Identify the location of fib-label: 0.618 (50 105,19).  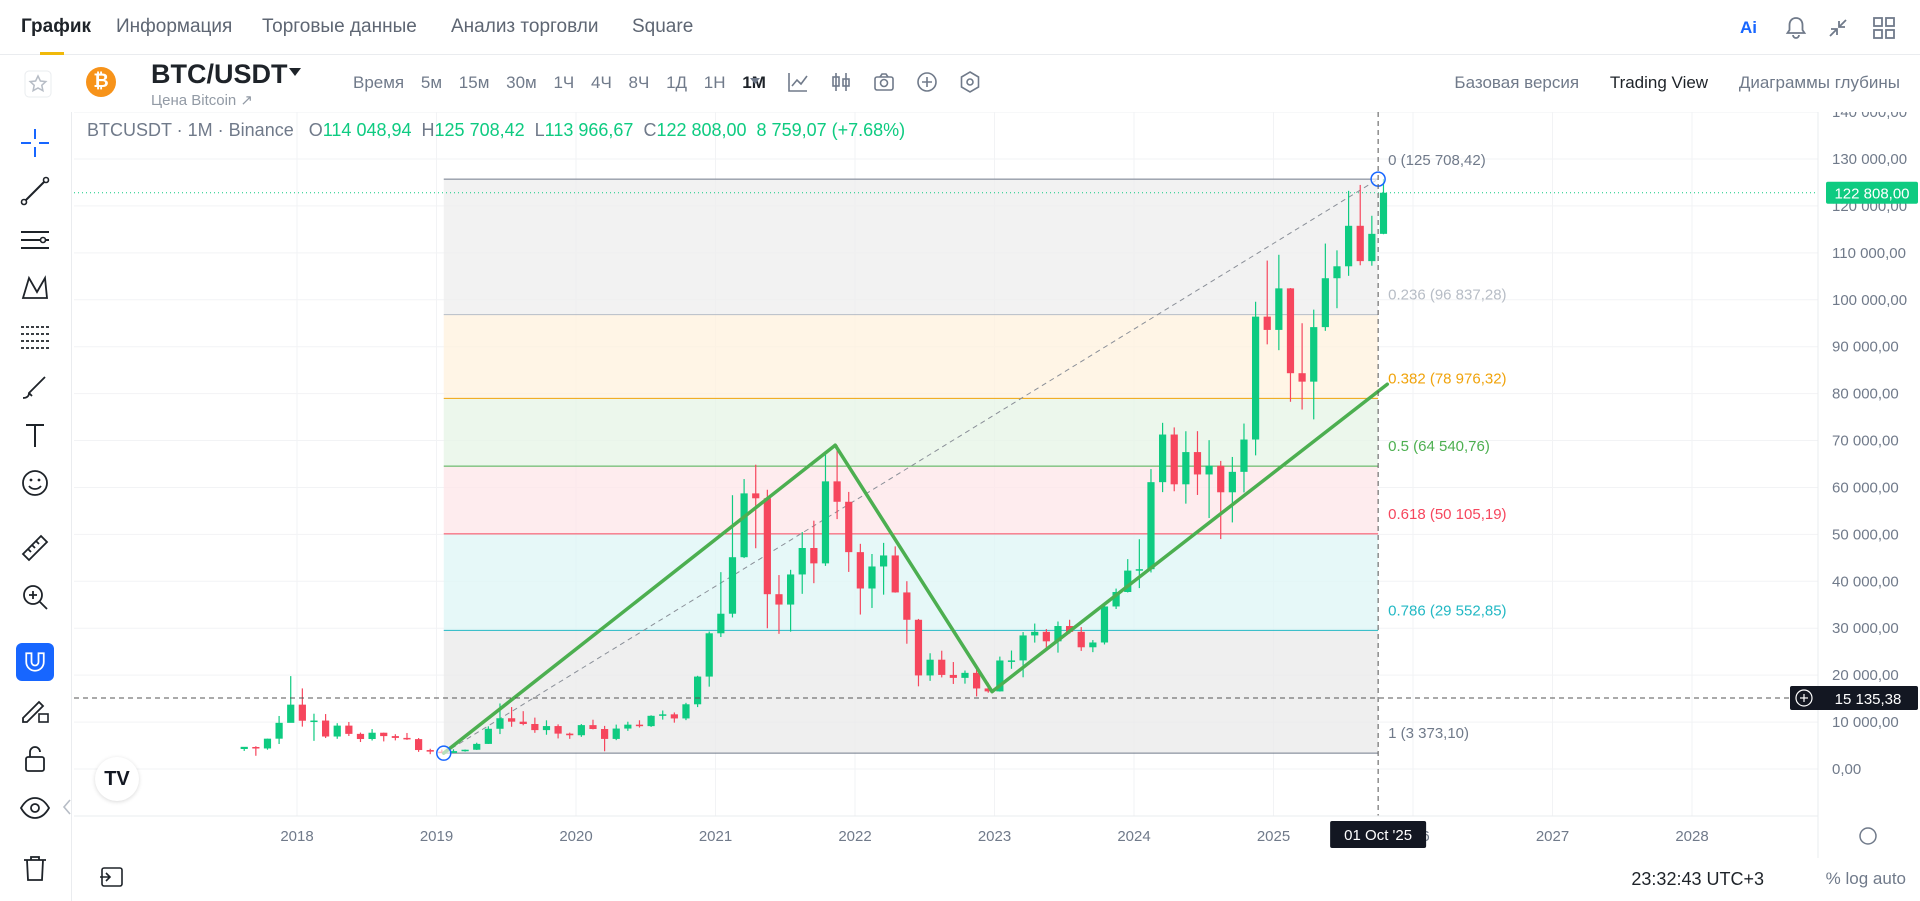
(1447, 514).